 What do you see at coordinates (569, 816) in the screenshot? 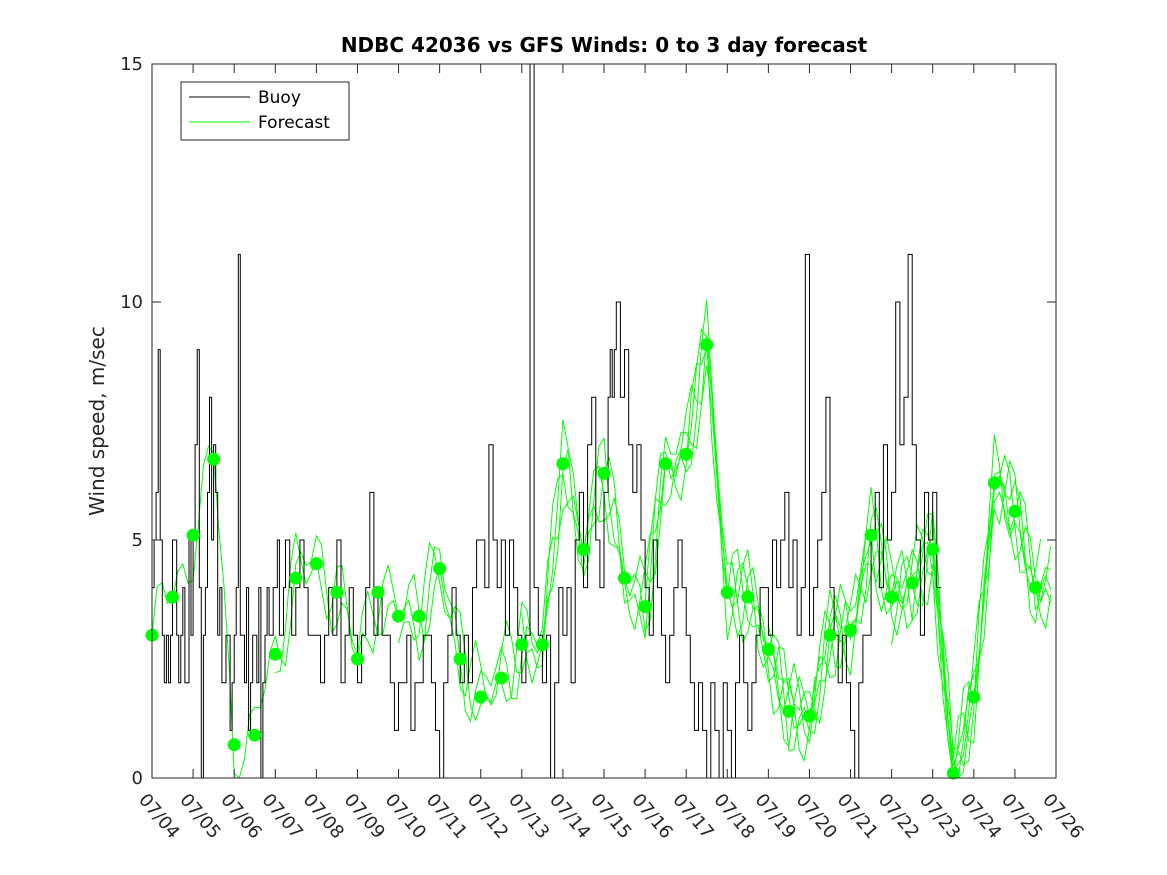
I see `x-tick-label: 07/14` at bounding box center [569, 816].